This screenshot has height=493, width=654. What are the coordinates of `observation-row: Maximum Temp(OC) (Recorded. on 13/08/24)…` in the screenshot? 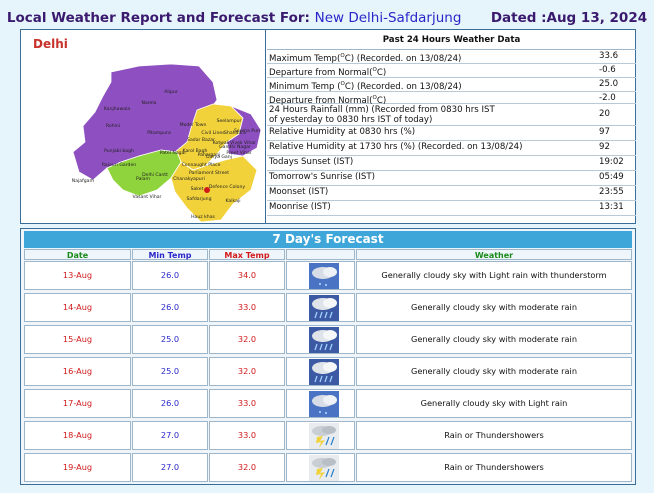 It's located at (451, 57).